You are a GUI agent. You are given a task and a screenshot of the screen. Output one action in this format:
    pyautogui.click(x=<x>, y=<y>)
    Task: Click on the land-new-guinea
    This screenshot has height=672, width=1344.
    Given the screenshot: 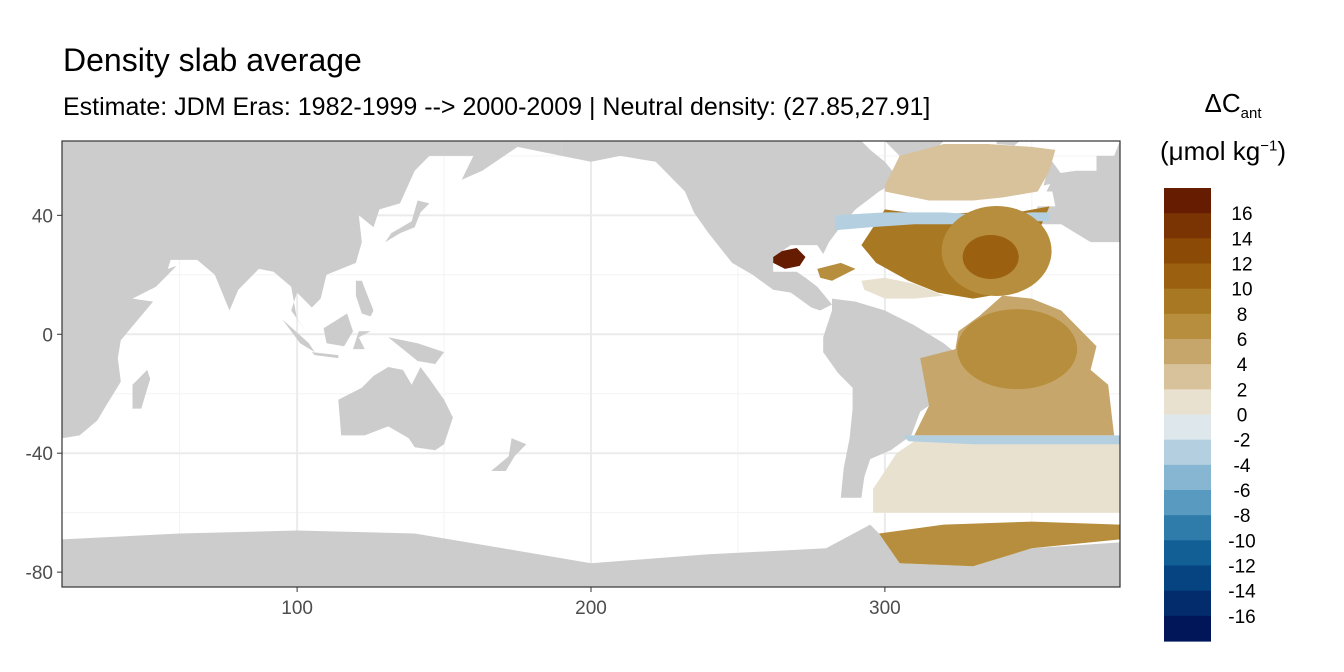 What is the action you would take?
    pyautogui.click(x=416, y=350)
    